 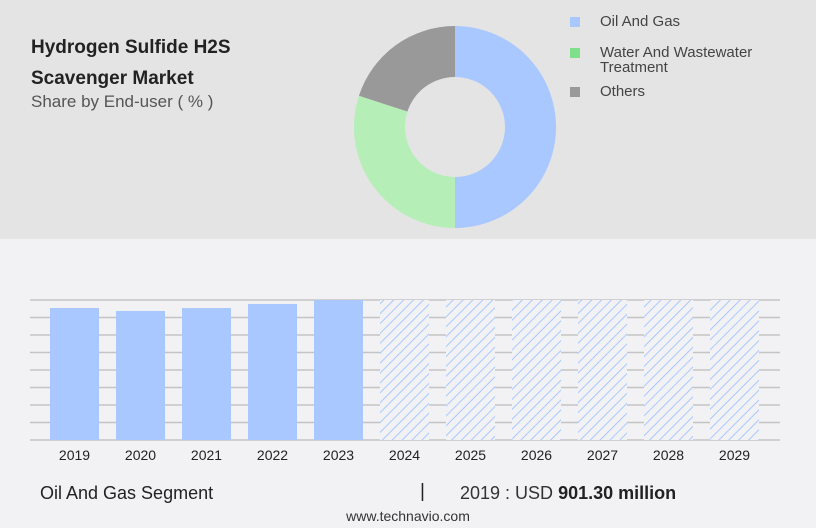 What do you see at coordinates (623, 91) in the screenshot?
I see `legend-label: Others` at bounding box center [623, 91].